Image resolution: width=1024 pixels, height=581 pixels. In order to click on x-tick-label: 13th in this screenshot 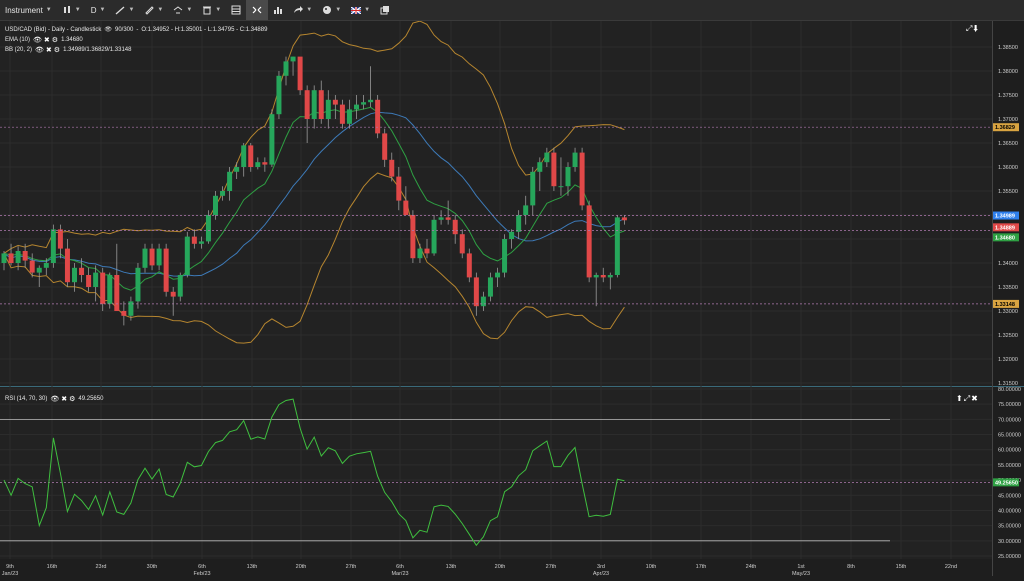, I will do `click(252, 567)`.